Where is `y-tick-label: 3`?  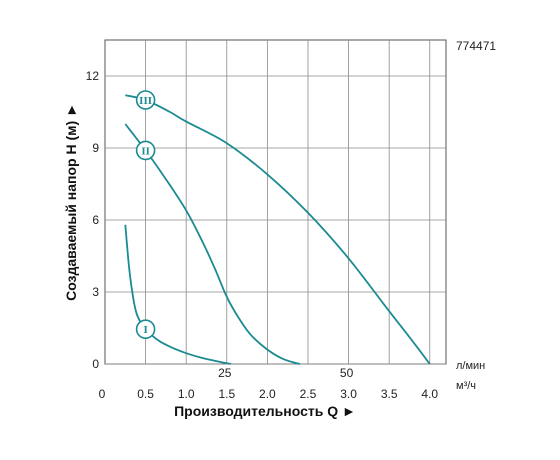 y-tick-label: 3 is located at coordinates (95, 292).